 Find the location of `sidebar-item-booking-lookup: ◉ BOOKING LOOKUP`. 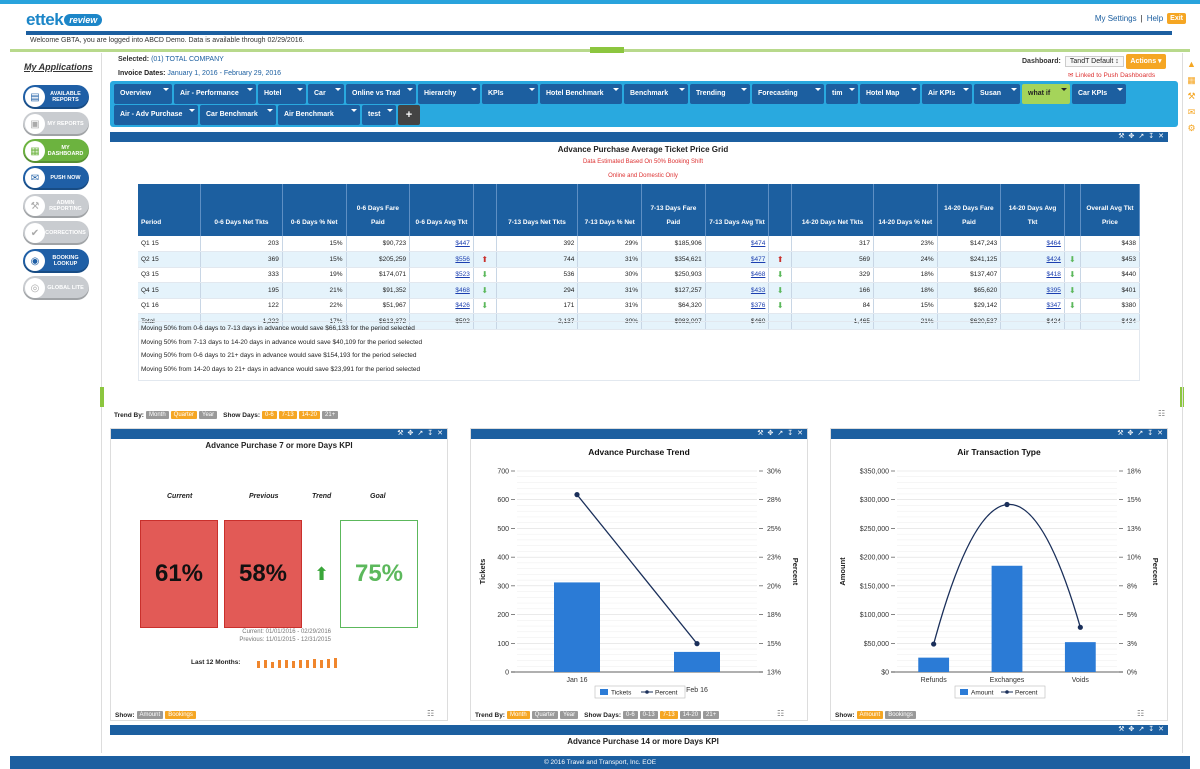

sidebar-item-booking-lookup: ◉ BOOKING LOOKUP is located at coordinates (56, 261).